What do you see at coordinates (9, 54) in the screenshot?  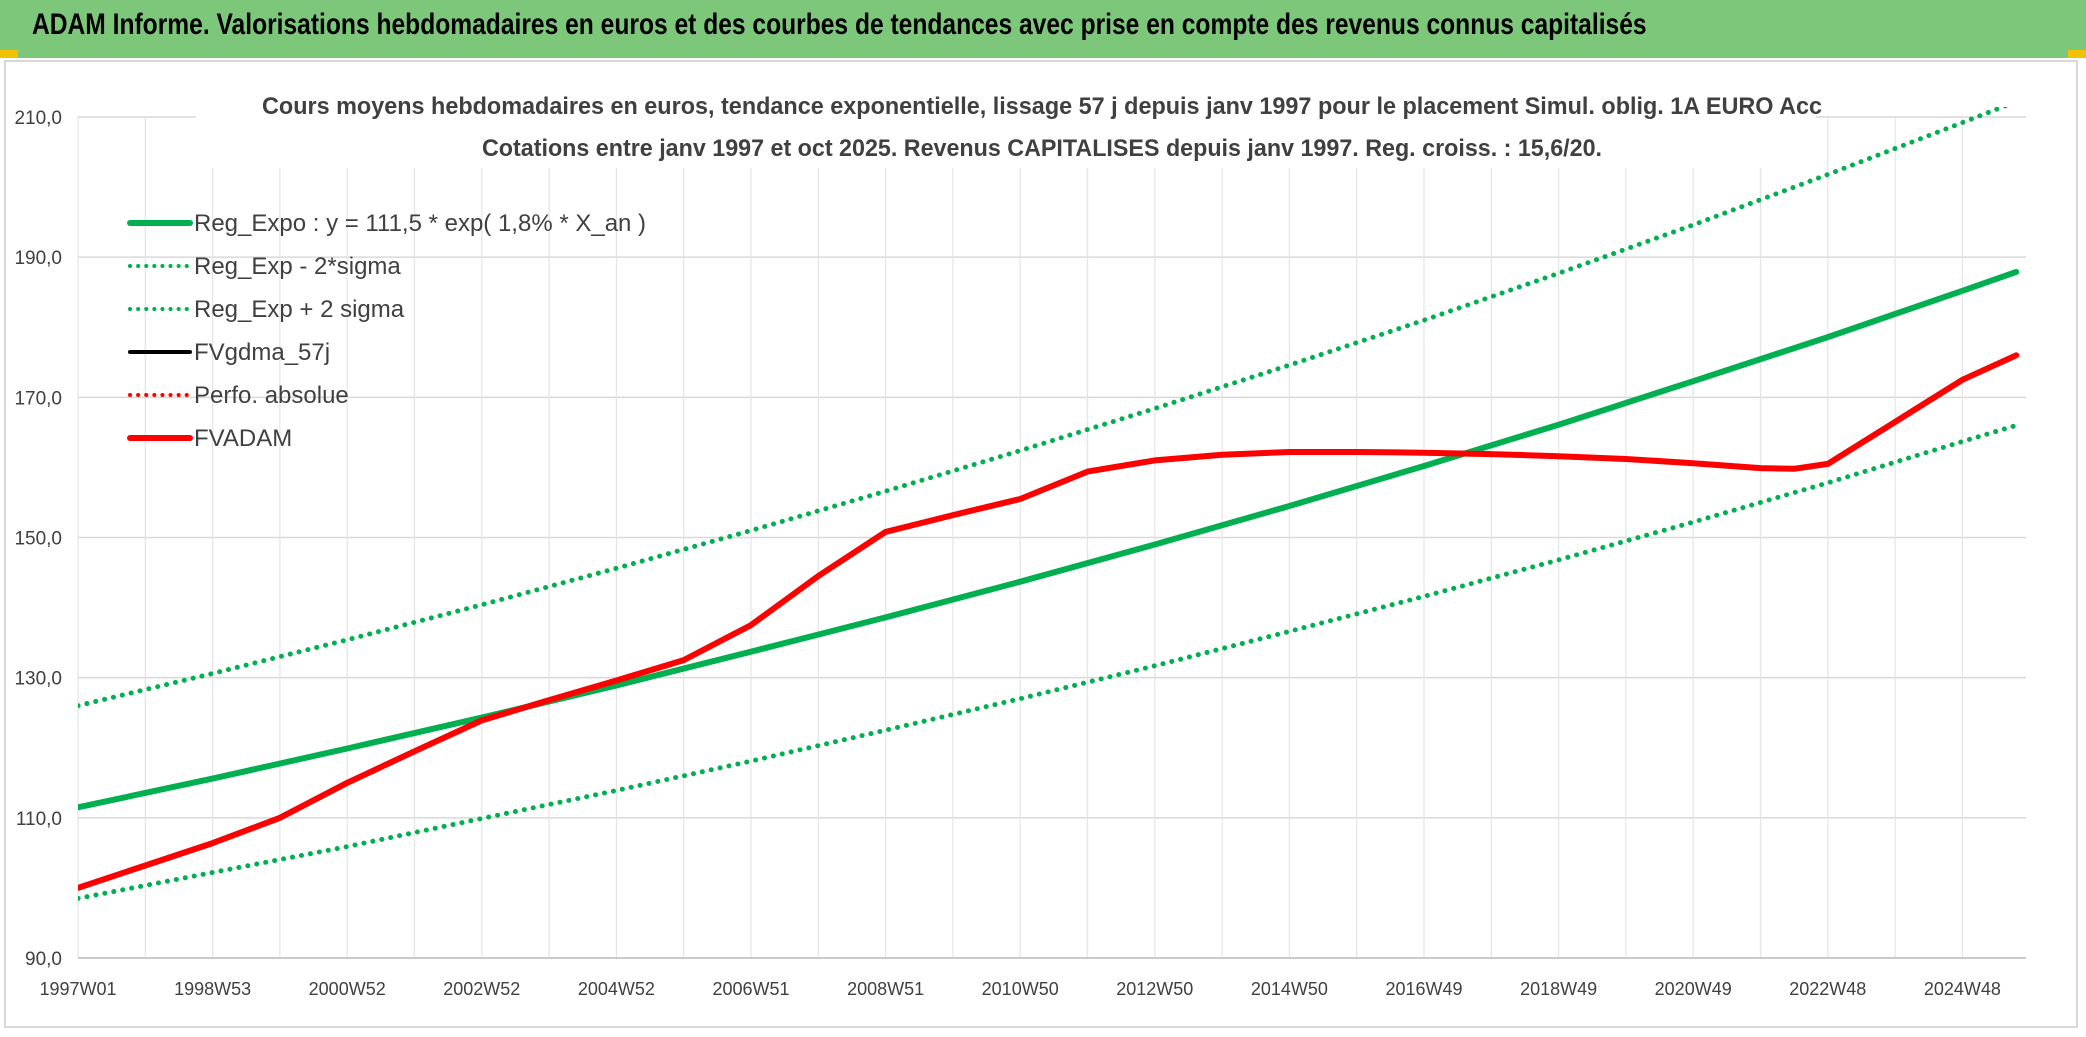 I see `corner-accent-top-left` at bounding box center [9, 54].